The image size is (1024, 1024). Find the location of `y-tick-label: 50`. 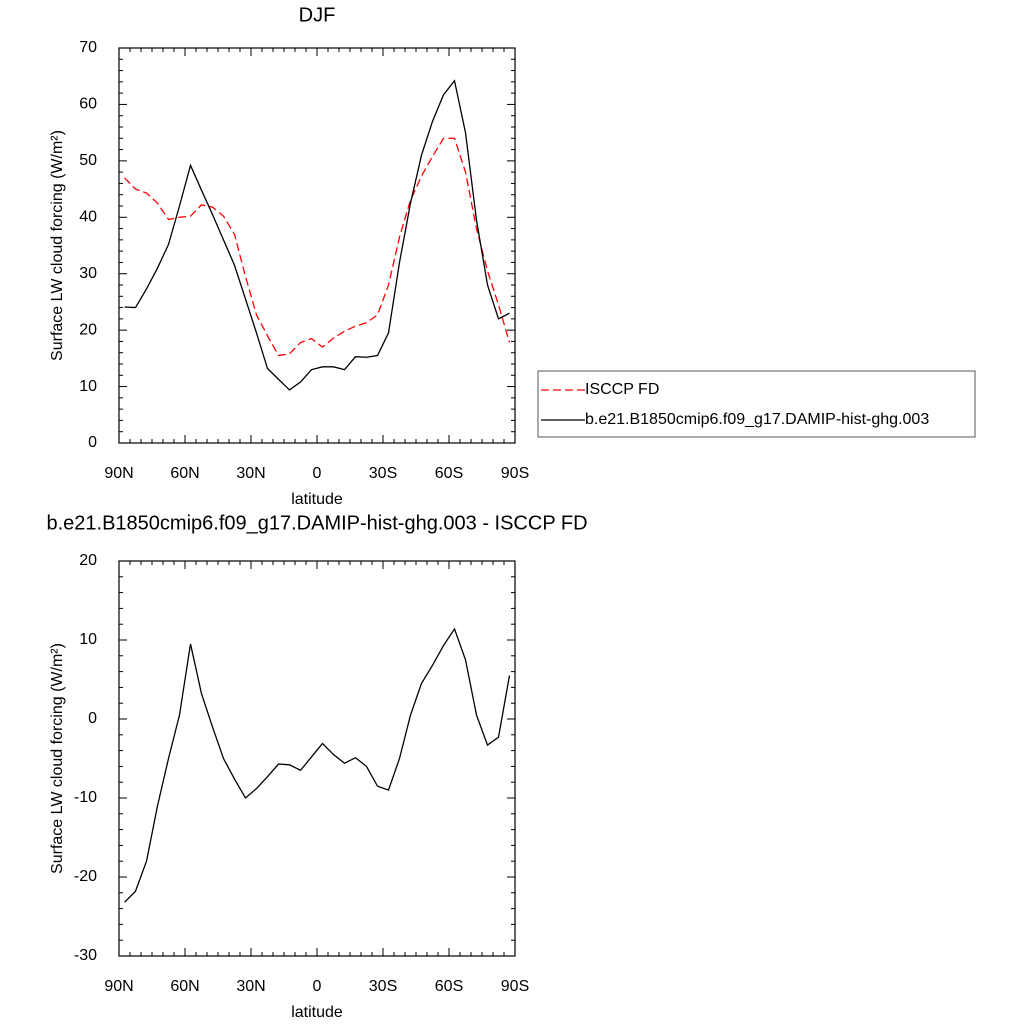

y-tick-label: 50 is located at coordinates (88, 160).